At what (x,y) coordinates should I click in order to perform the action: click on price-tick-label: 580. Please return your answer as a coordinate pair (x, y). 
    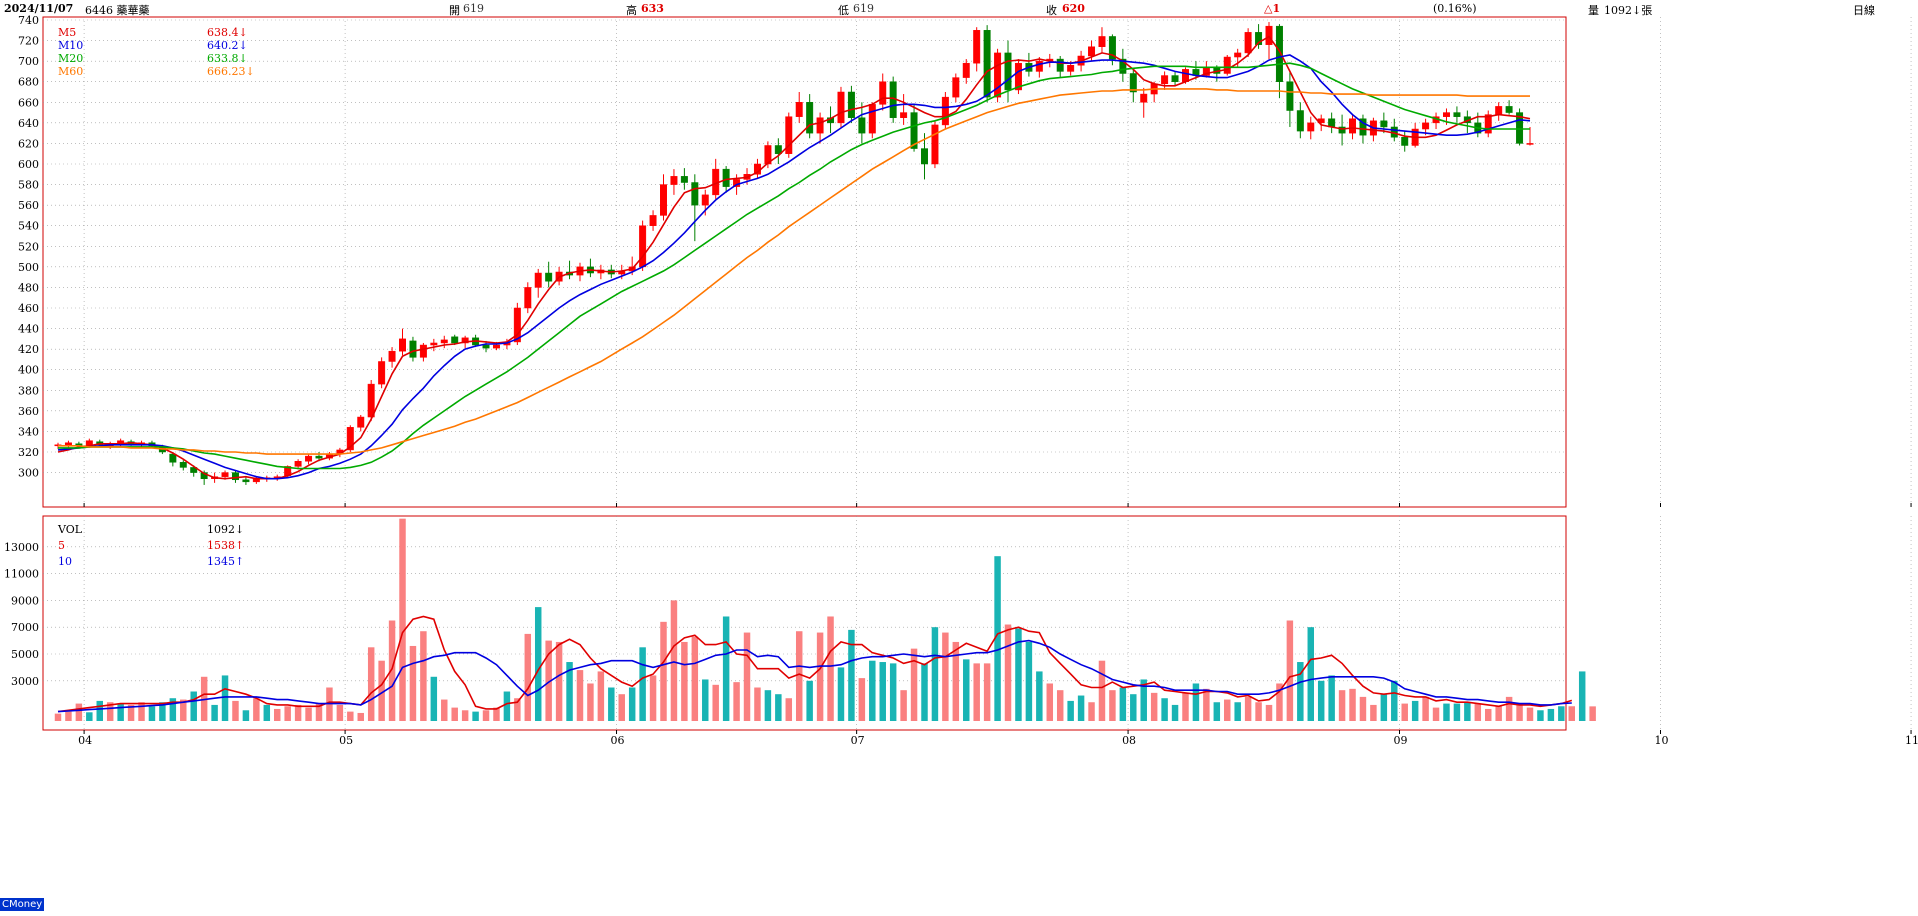
    Looking at the image, I should click on (28, 185).